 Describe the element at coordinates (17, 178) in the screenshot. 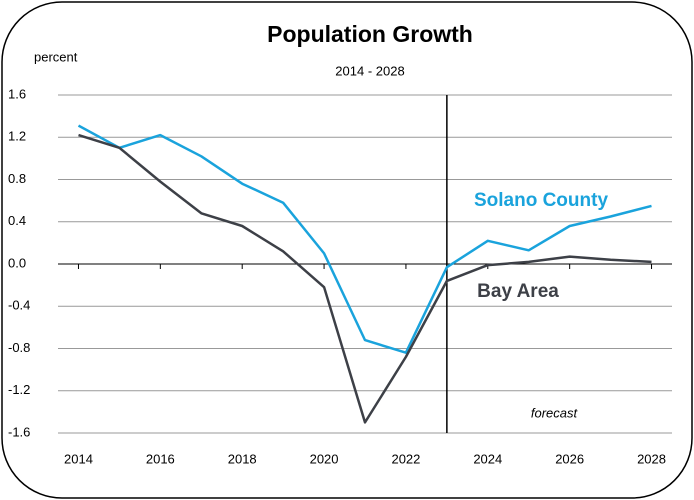

I see `y-tick-label: 0.8` at that location.